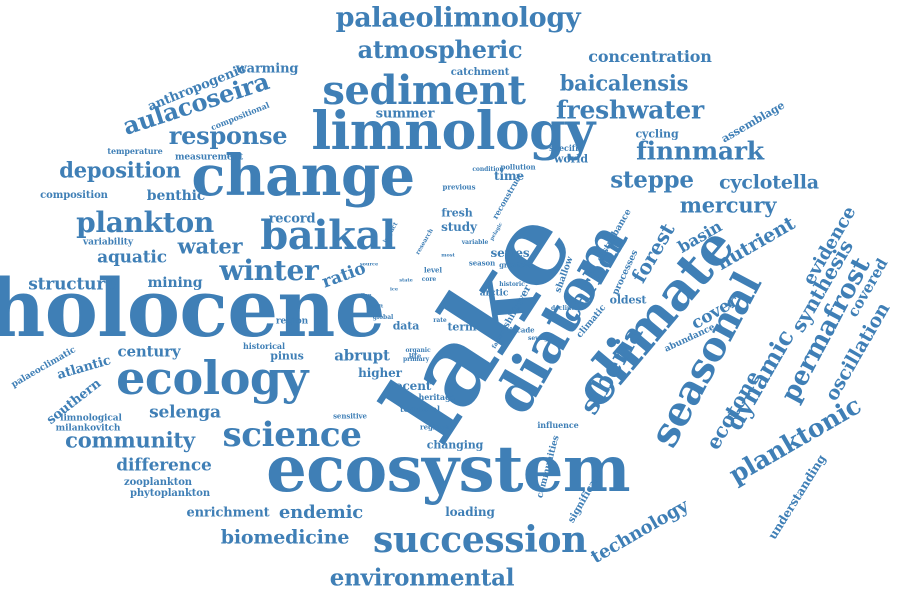 The image size is (900, 589). I want to click on word-environmental: environmental, so click(422, 576).